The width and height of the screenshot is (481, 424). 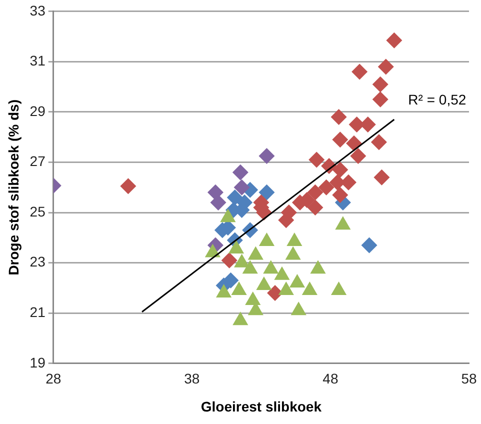 What do you see at coordinates (38, 211) in the screenshot?
I see `y-tick-label: 25` at bounding box center [38, 211].